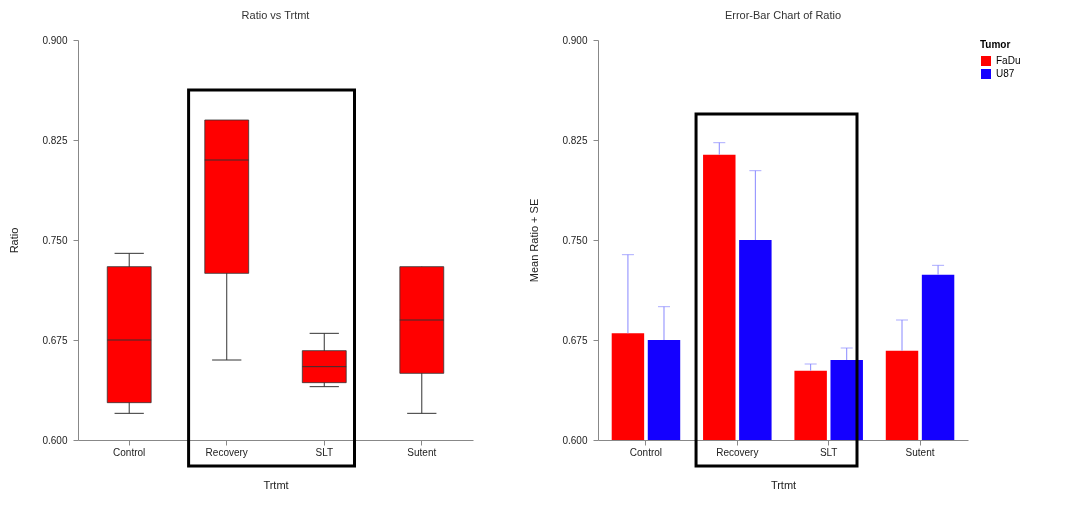 The image size is (1067, 508). Describe the element at coordinates (783, 15) in the screenshot. I see `chart-title: Error-Bar Chart of Ratio` at that location.